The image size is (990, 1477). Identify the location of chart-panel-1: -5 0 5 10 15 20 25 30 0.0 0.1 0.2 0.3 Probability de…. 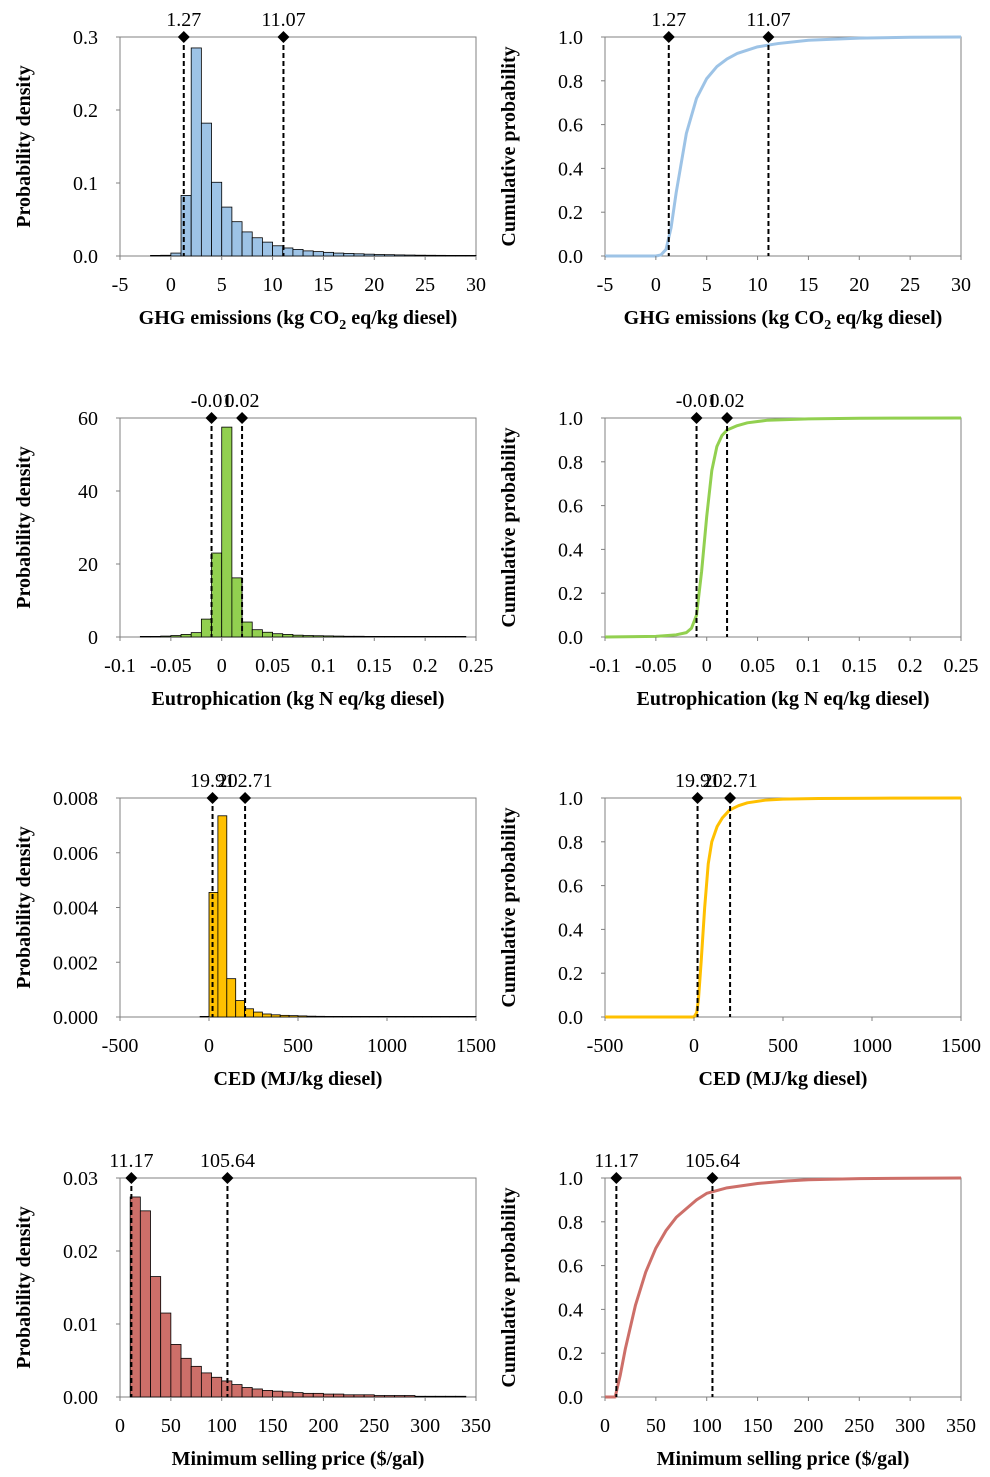
(249, 171).